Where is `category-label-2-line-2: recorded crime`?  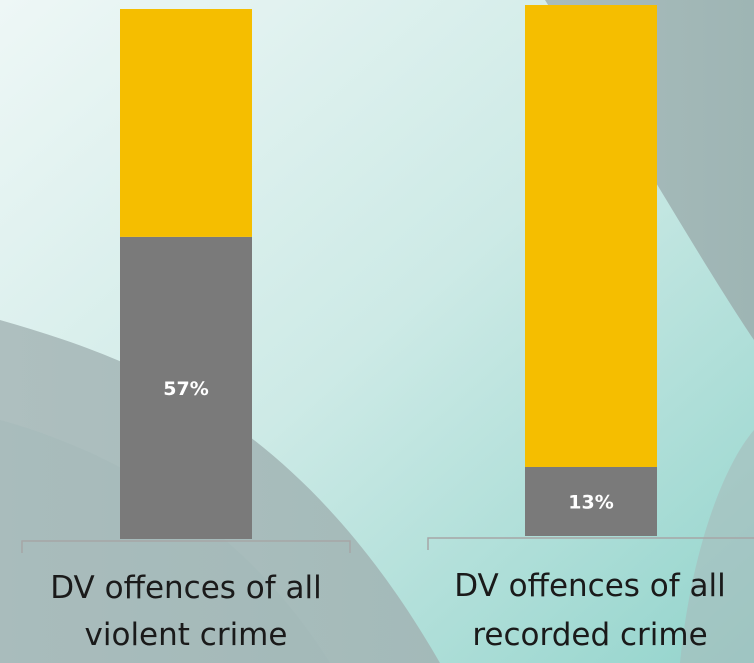 category-label-2-line-2: recorded crime is located at coordinates (589, 635).